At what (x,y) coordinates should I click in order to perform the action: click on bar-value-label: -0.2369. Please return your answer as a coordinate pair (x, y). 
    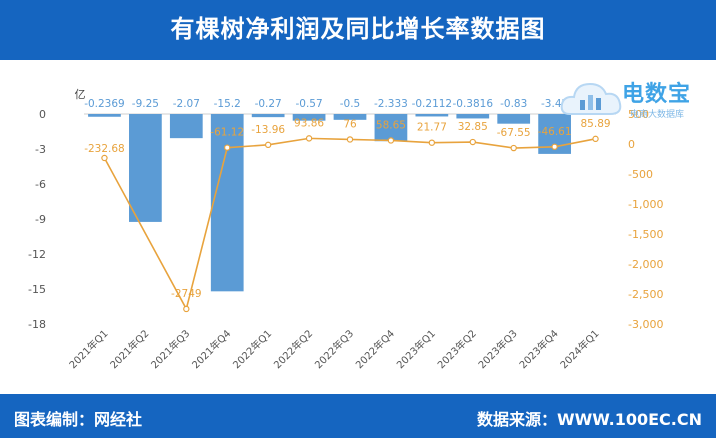
    Looking at the image, I should click on (104, 104).